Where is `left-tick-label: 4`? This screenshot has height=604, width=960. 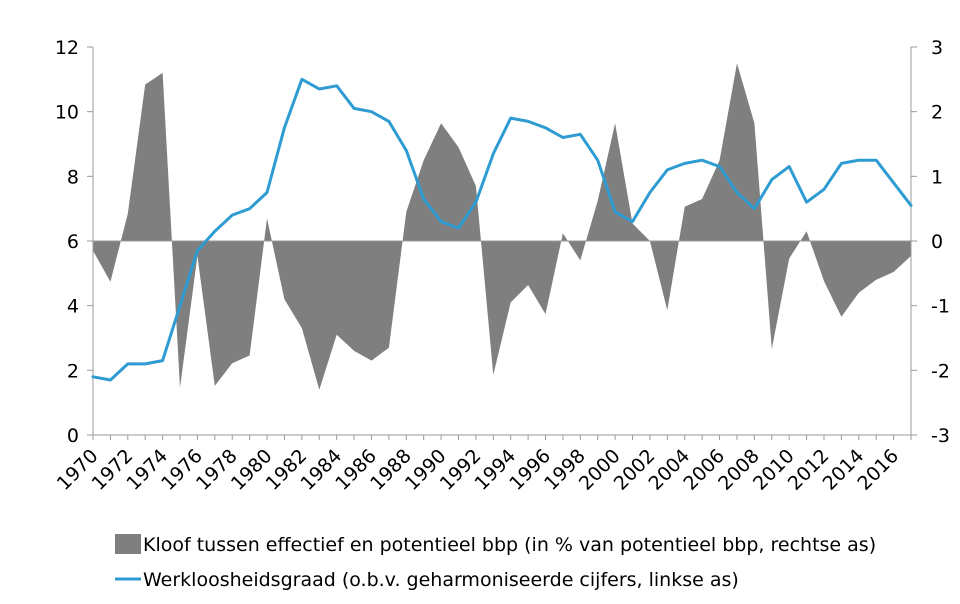 left-tick-label: 4 is located at coordinates (73, 307).